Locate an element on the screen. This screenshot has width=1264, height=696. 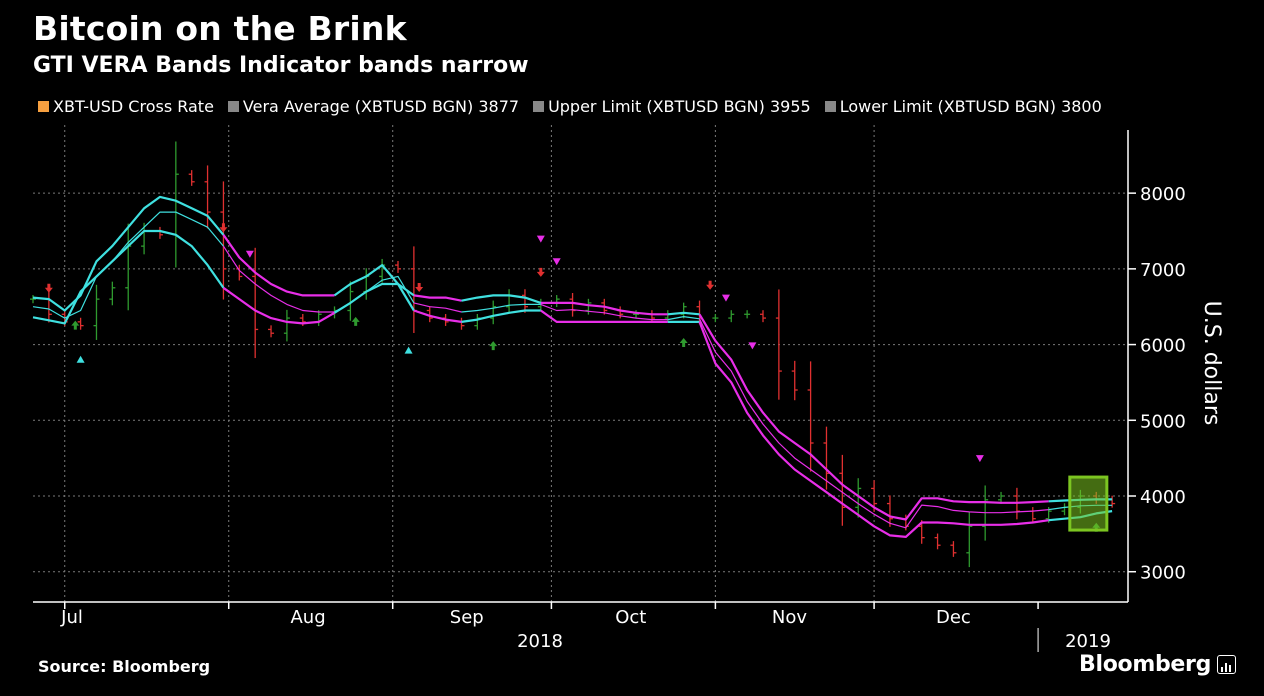
chart-title: Bitcoin on the Brink is located at coordinates (220, 28).